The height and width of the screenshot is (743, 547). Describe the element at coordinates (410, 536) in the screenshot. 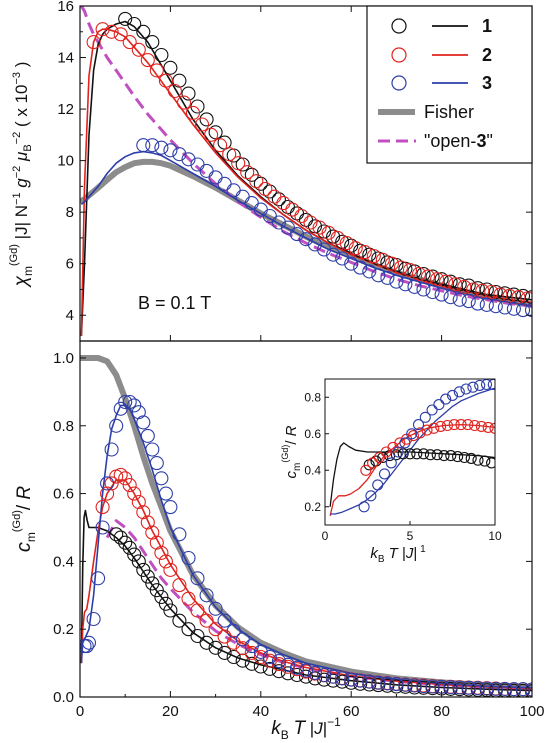

I see `inset-xtick-label-1: 5` at that location.